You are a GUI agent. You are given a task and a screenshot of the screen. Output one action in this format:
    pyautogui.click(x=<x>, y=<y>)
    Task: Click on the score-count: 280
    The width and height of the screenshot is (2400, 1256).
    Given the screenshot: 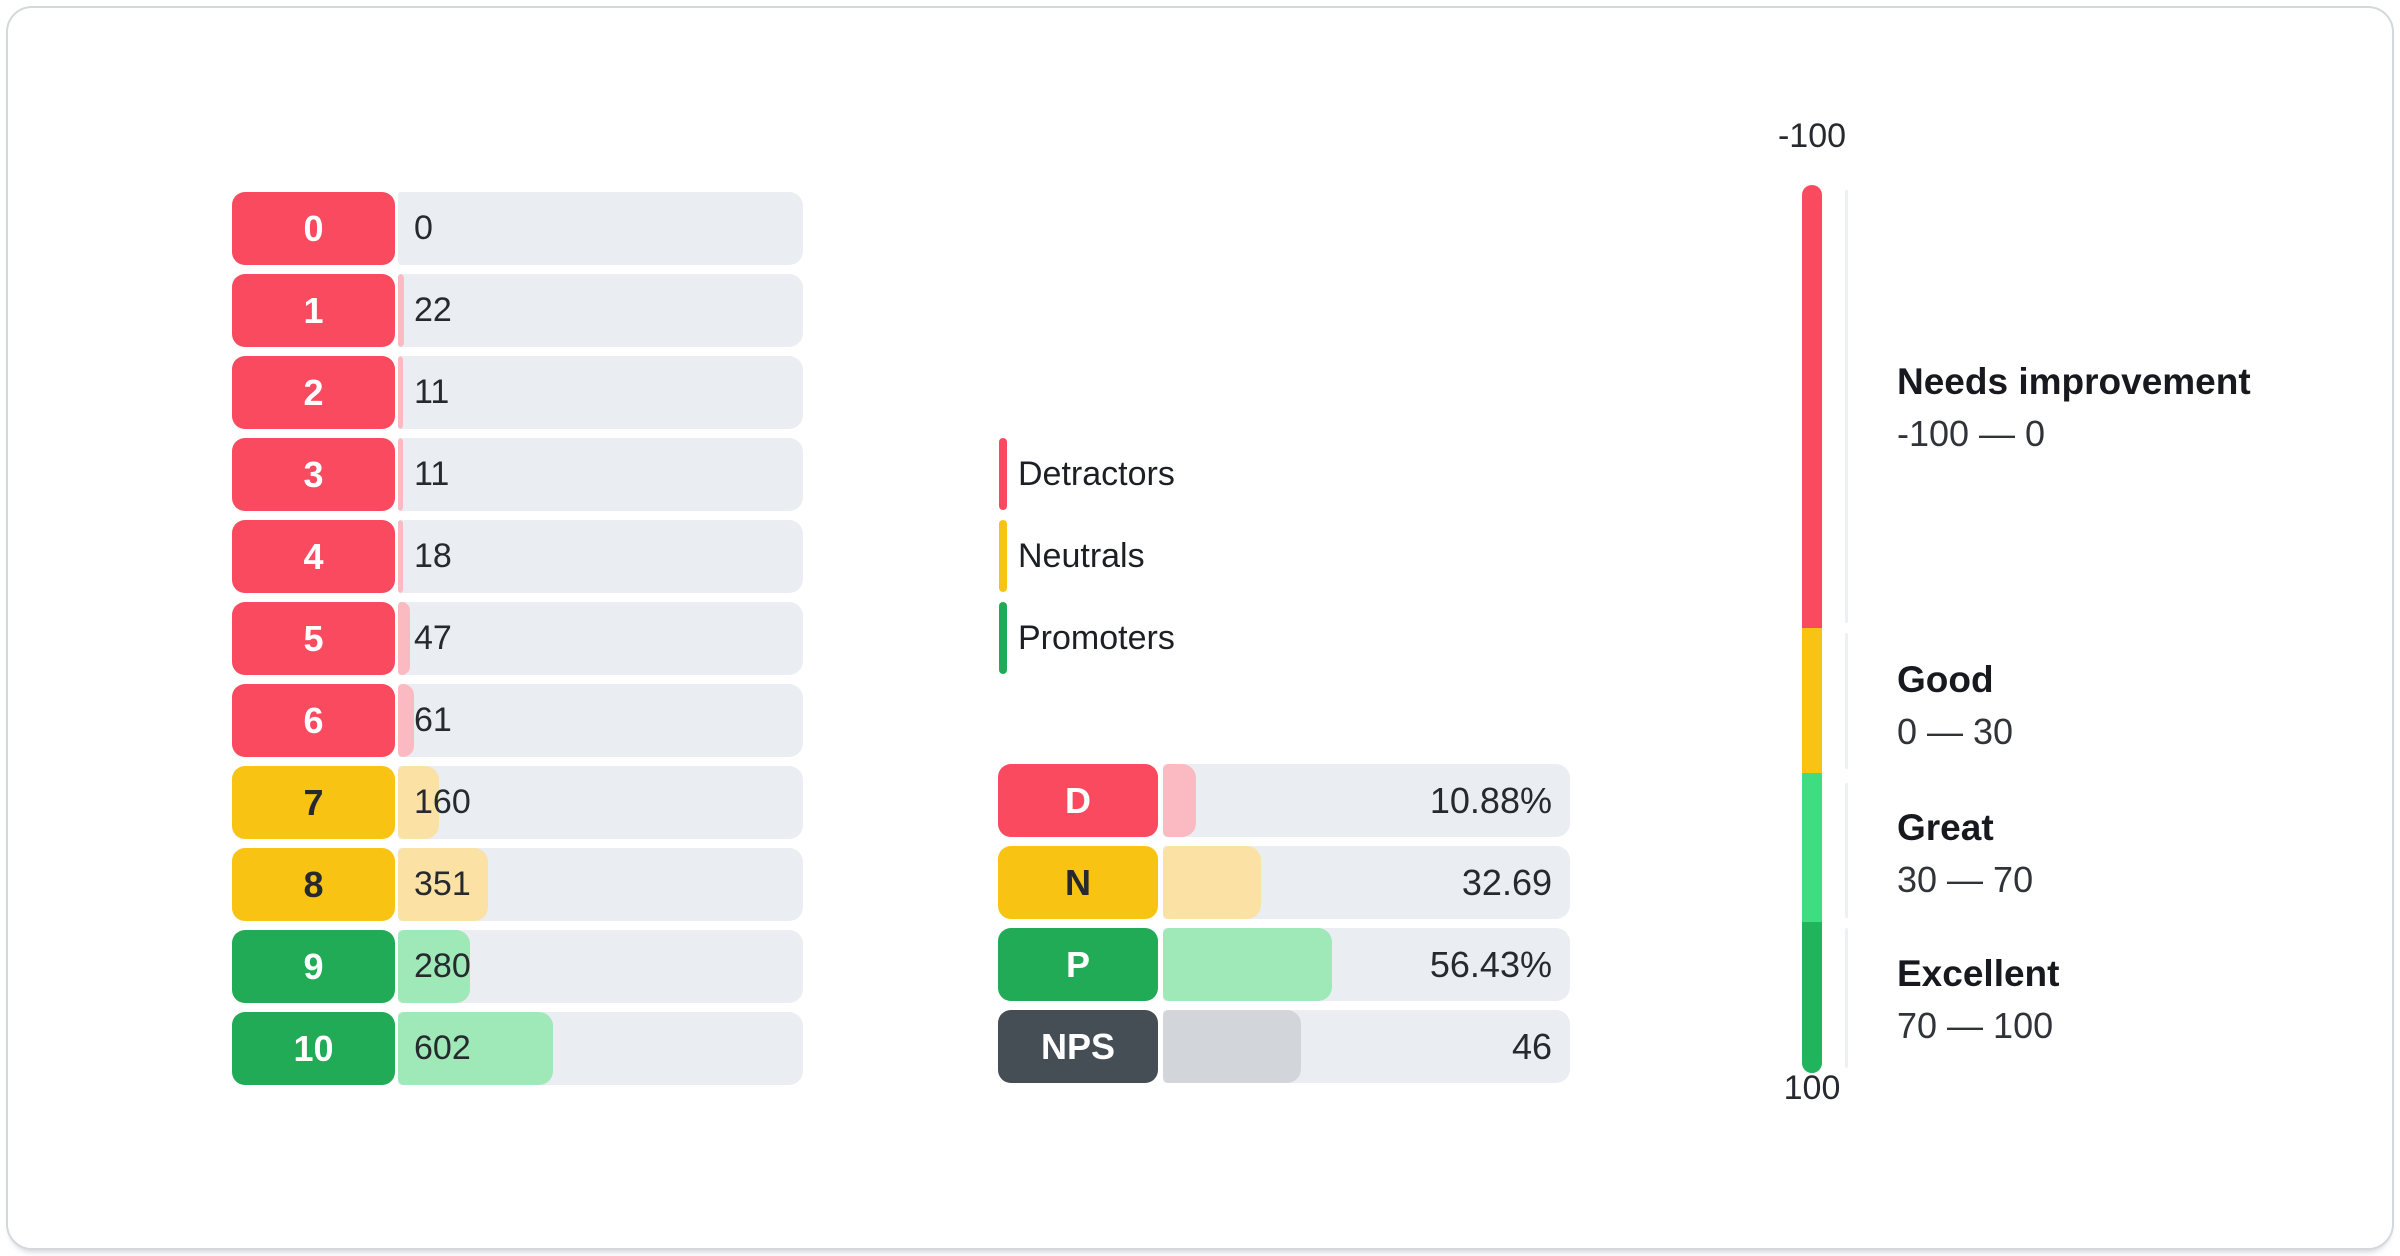 What is the action you would take?
    pyautogui.click(x=442, y=966)
    